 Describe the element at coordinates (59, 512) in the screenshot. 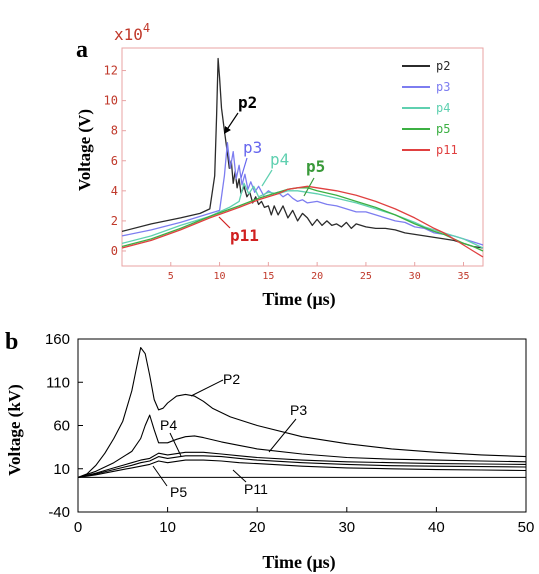

I see `panel-b-y-tick-label: -40` at that location.